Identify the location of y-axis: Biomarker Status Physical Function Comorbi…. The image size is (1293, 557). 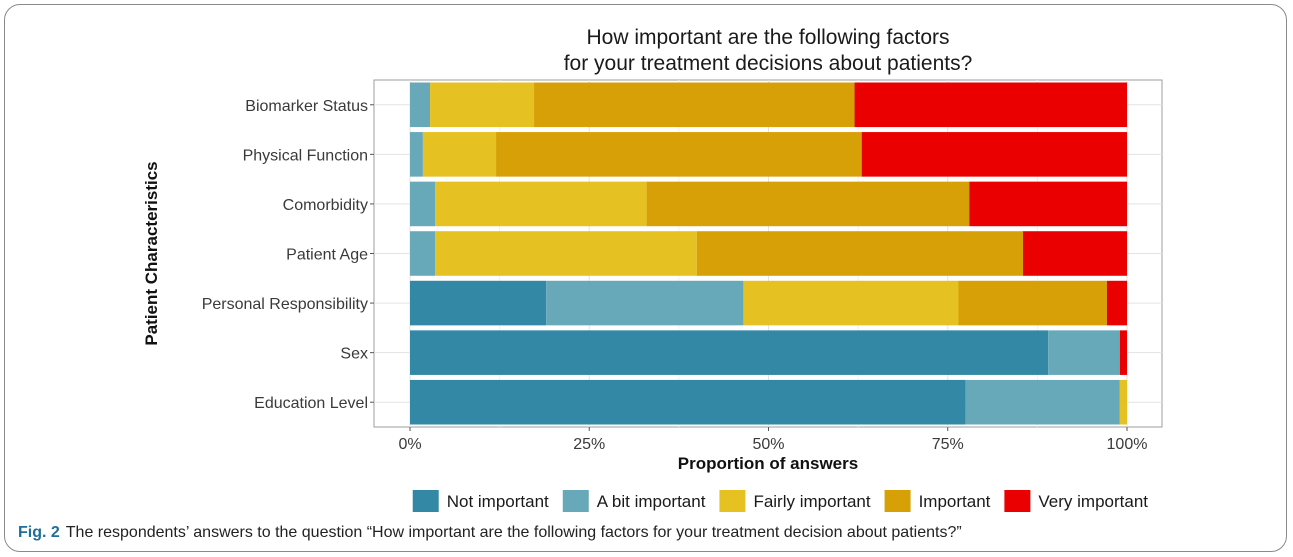
(288, 255).